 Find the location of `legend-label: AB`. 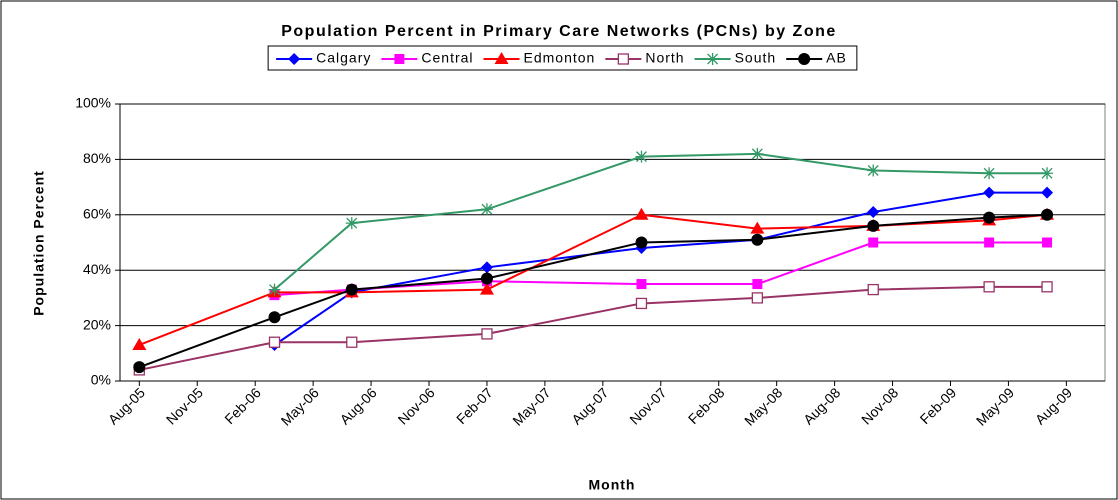

legend-label: AB is located at coordinates (836, 58).